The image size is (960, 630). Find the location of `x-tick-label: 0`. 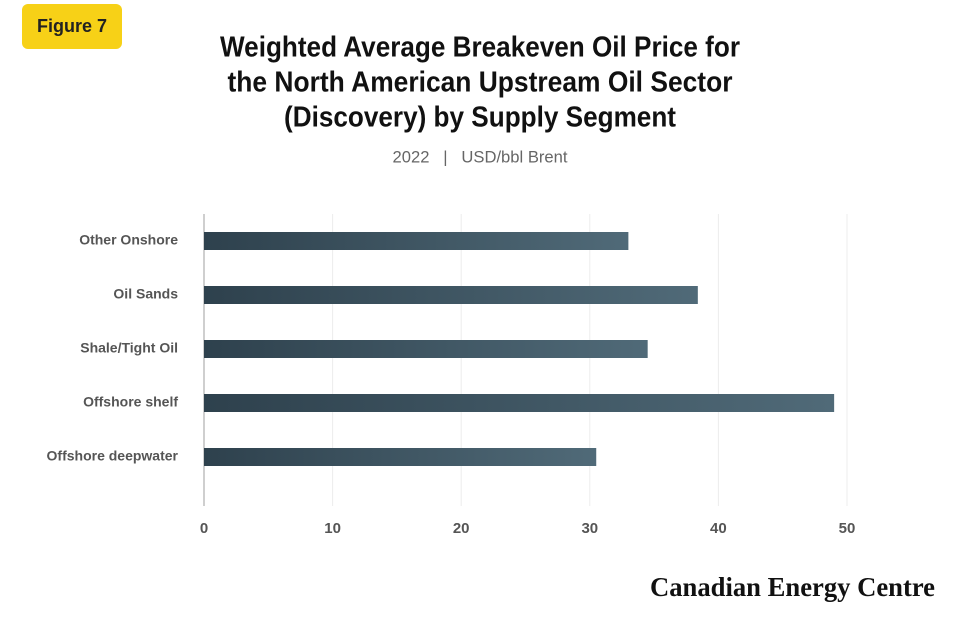

x-tick-label: 0 is located at coordinates (204, 528).